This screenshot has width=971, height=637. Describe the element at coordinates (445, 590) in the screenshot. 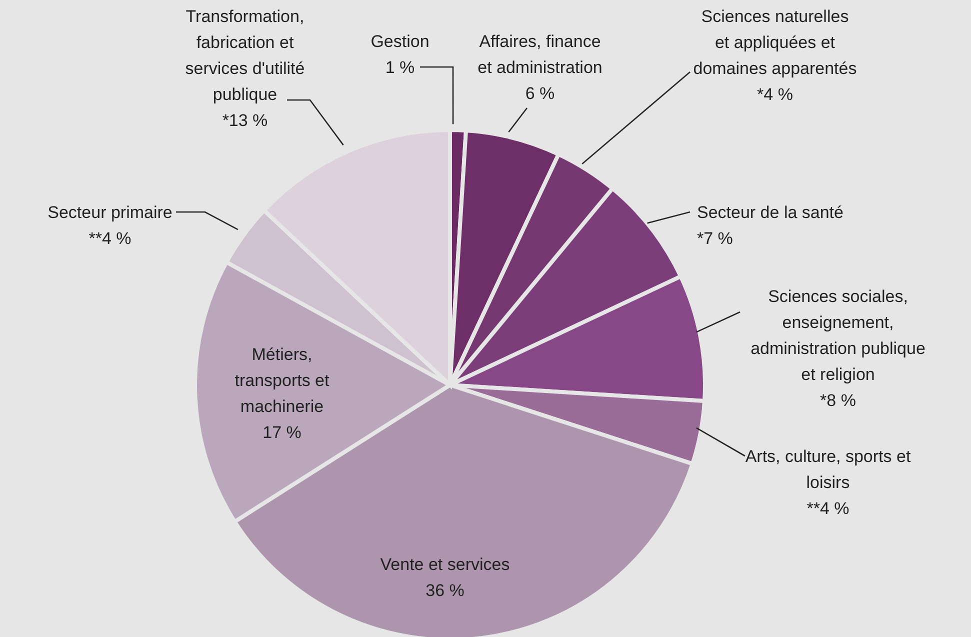

I see `data-label: 36 %` at that location.